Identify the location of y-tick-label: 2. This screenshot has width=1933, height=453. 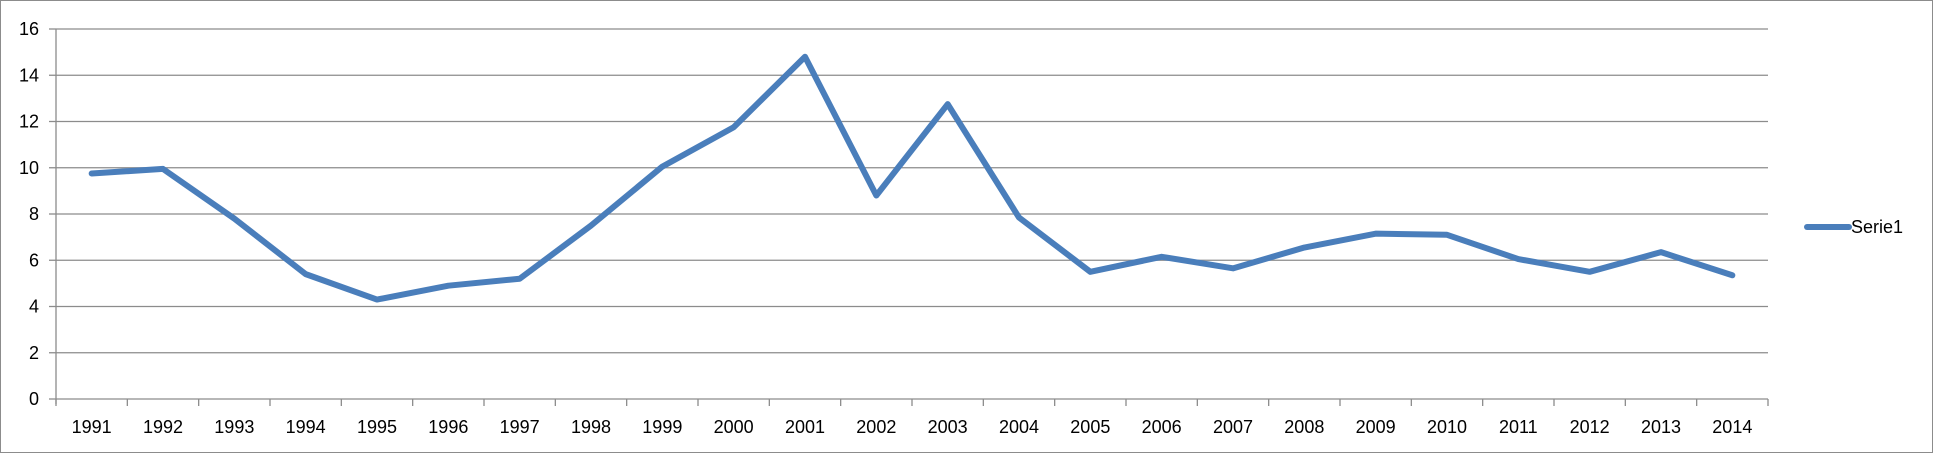
(34, 353).